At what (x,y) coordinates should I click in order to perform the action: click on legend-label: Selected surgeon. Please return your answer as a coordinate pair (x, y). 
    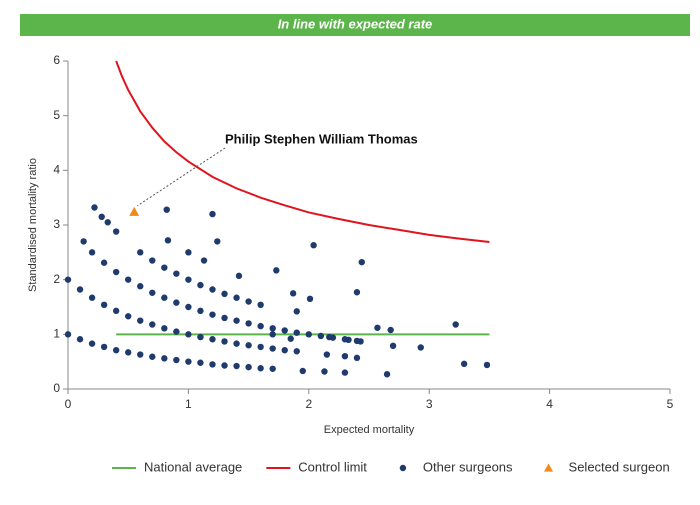
    Looking at the image, I should click on (619, 466).